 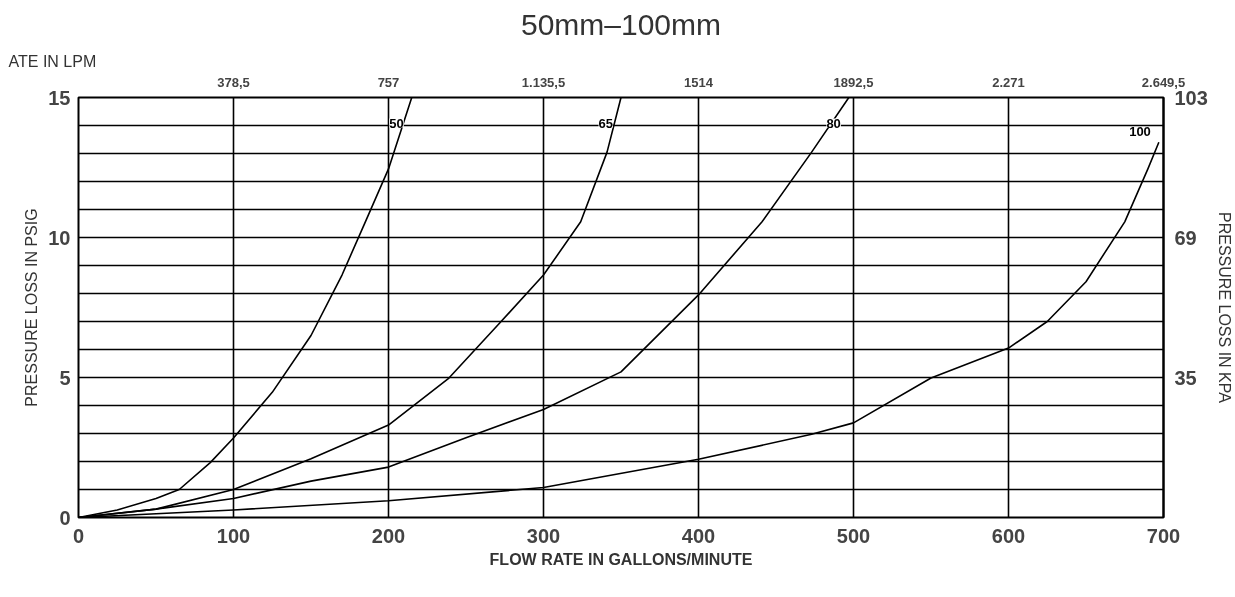 What do you see at coordinates (853, 82) in the screenshot?
I see `x2-tick-label: 1892,5` at bounding box center [853, 82].